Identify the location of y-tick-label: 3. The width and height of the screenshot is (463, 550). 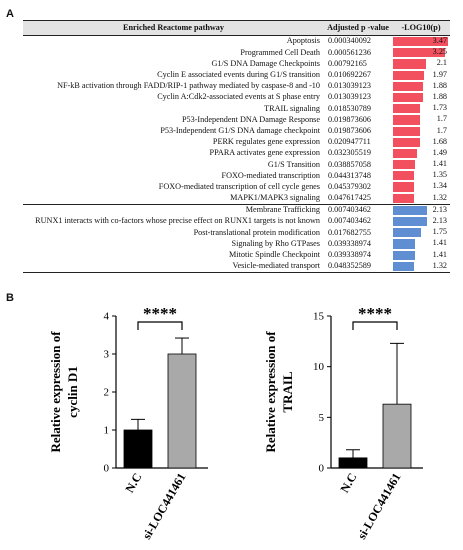
(107, 355).